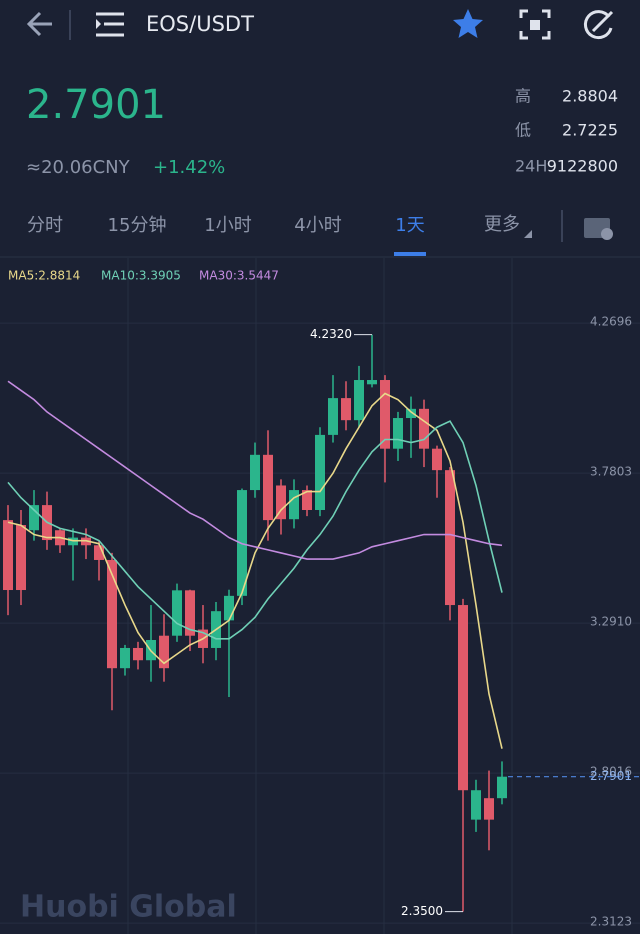 Image resolution: width=640 pixels, height=934 pixels. I want to click on tab: 4小时, so click(317, 225).